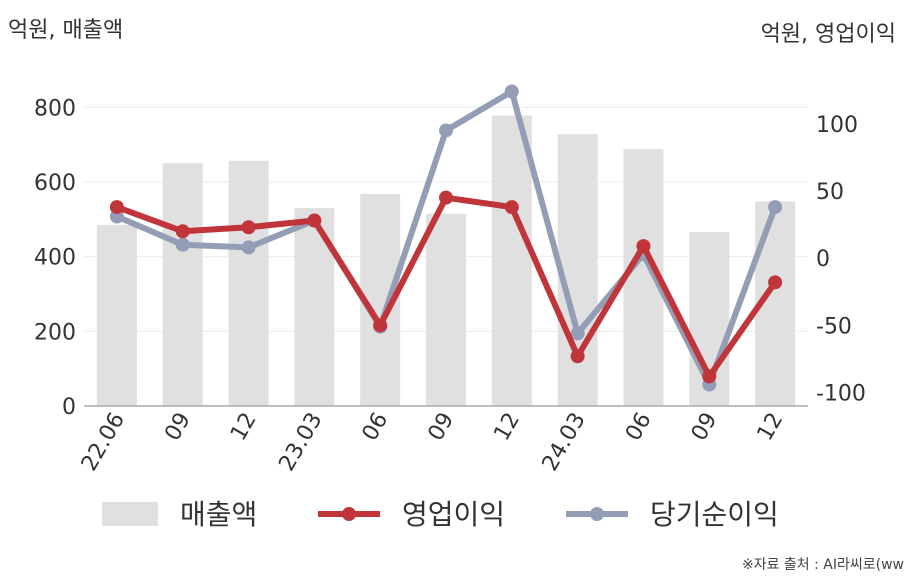 The image size is (908, 580). Describe the element at coordinates (349, 514) in the screenshot. I see `legend-marker-operating` at that location.